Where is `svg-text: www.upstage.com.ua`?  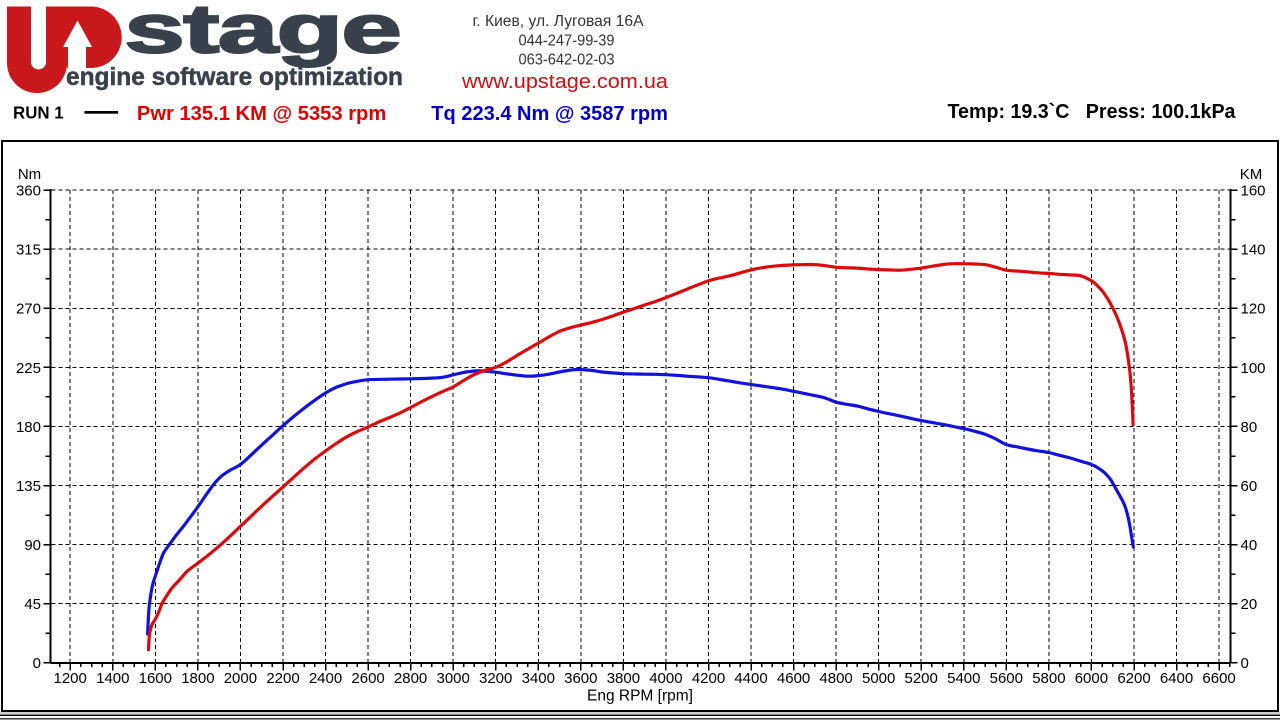 svg-text: www.upstage.com.ua is located at coordinates (565, 82).